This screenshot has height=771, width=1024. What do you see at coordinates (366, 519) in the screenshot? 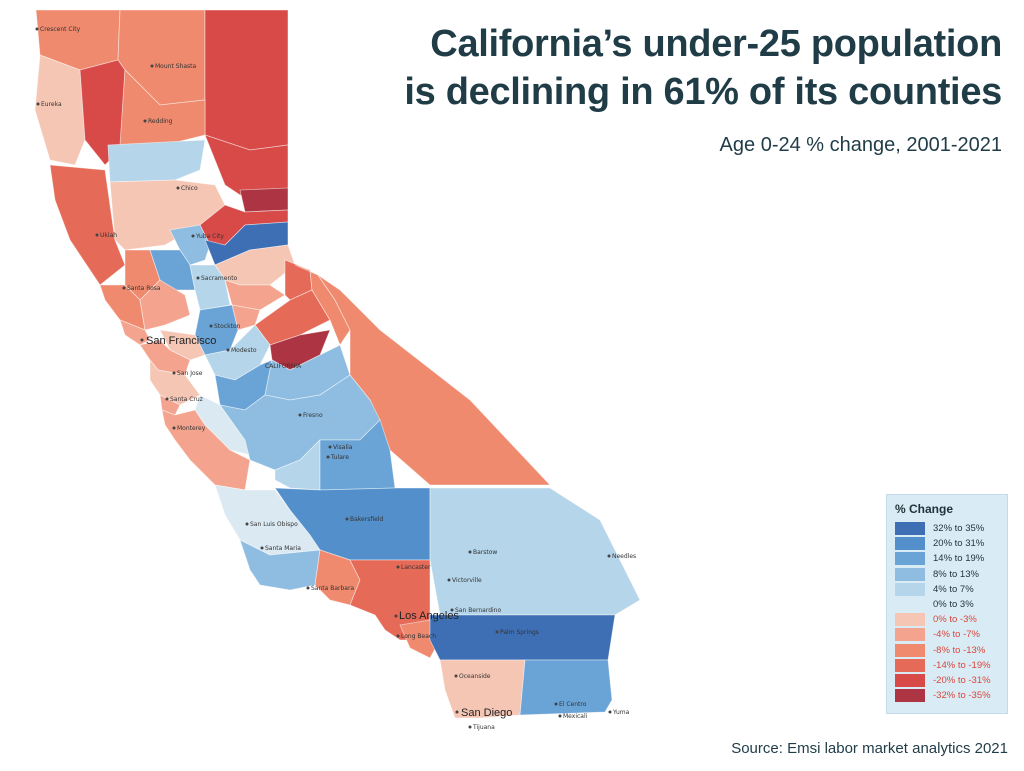
I see `city-bakersfield: Bakersfield` at bounding box center [366, 519].